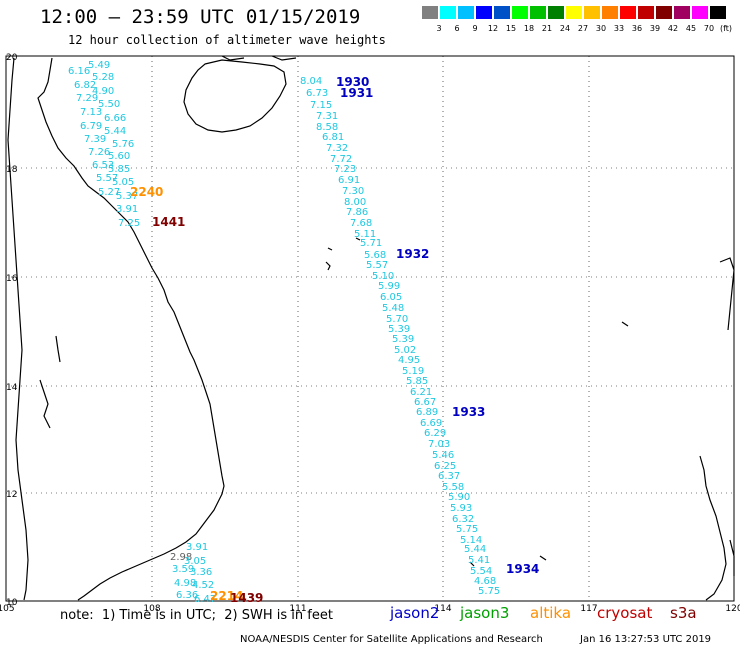  I want to click on east-track-value: 5.90, so click(459, 497).